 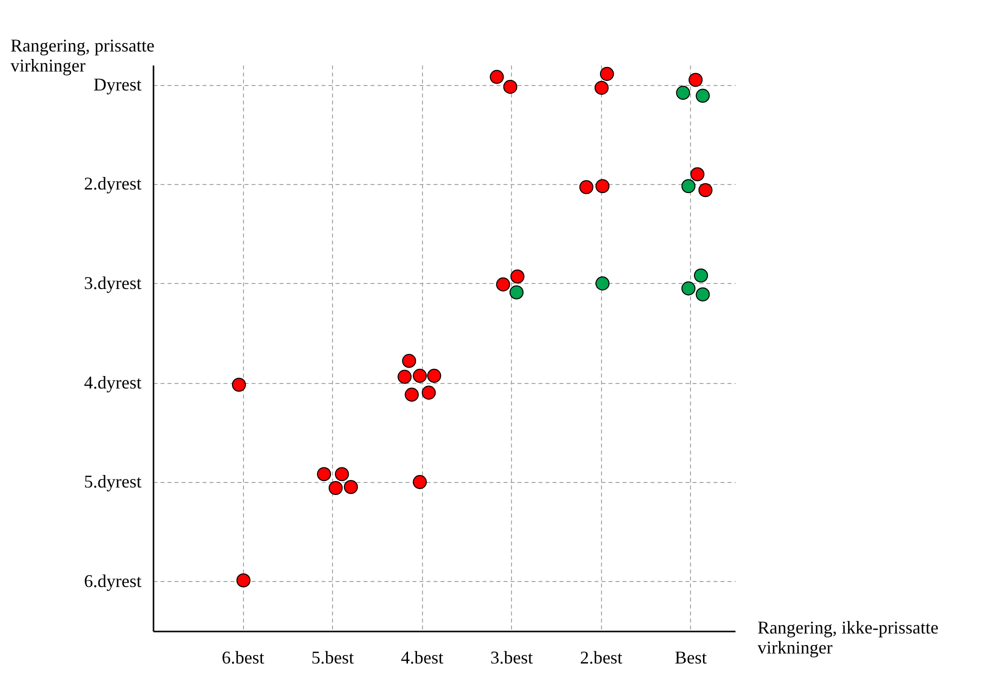 What do you see at coordinates (690, 658) in the screenshot?
I see `x-tick-label: Best` at bounding box center [690, 658].